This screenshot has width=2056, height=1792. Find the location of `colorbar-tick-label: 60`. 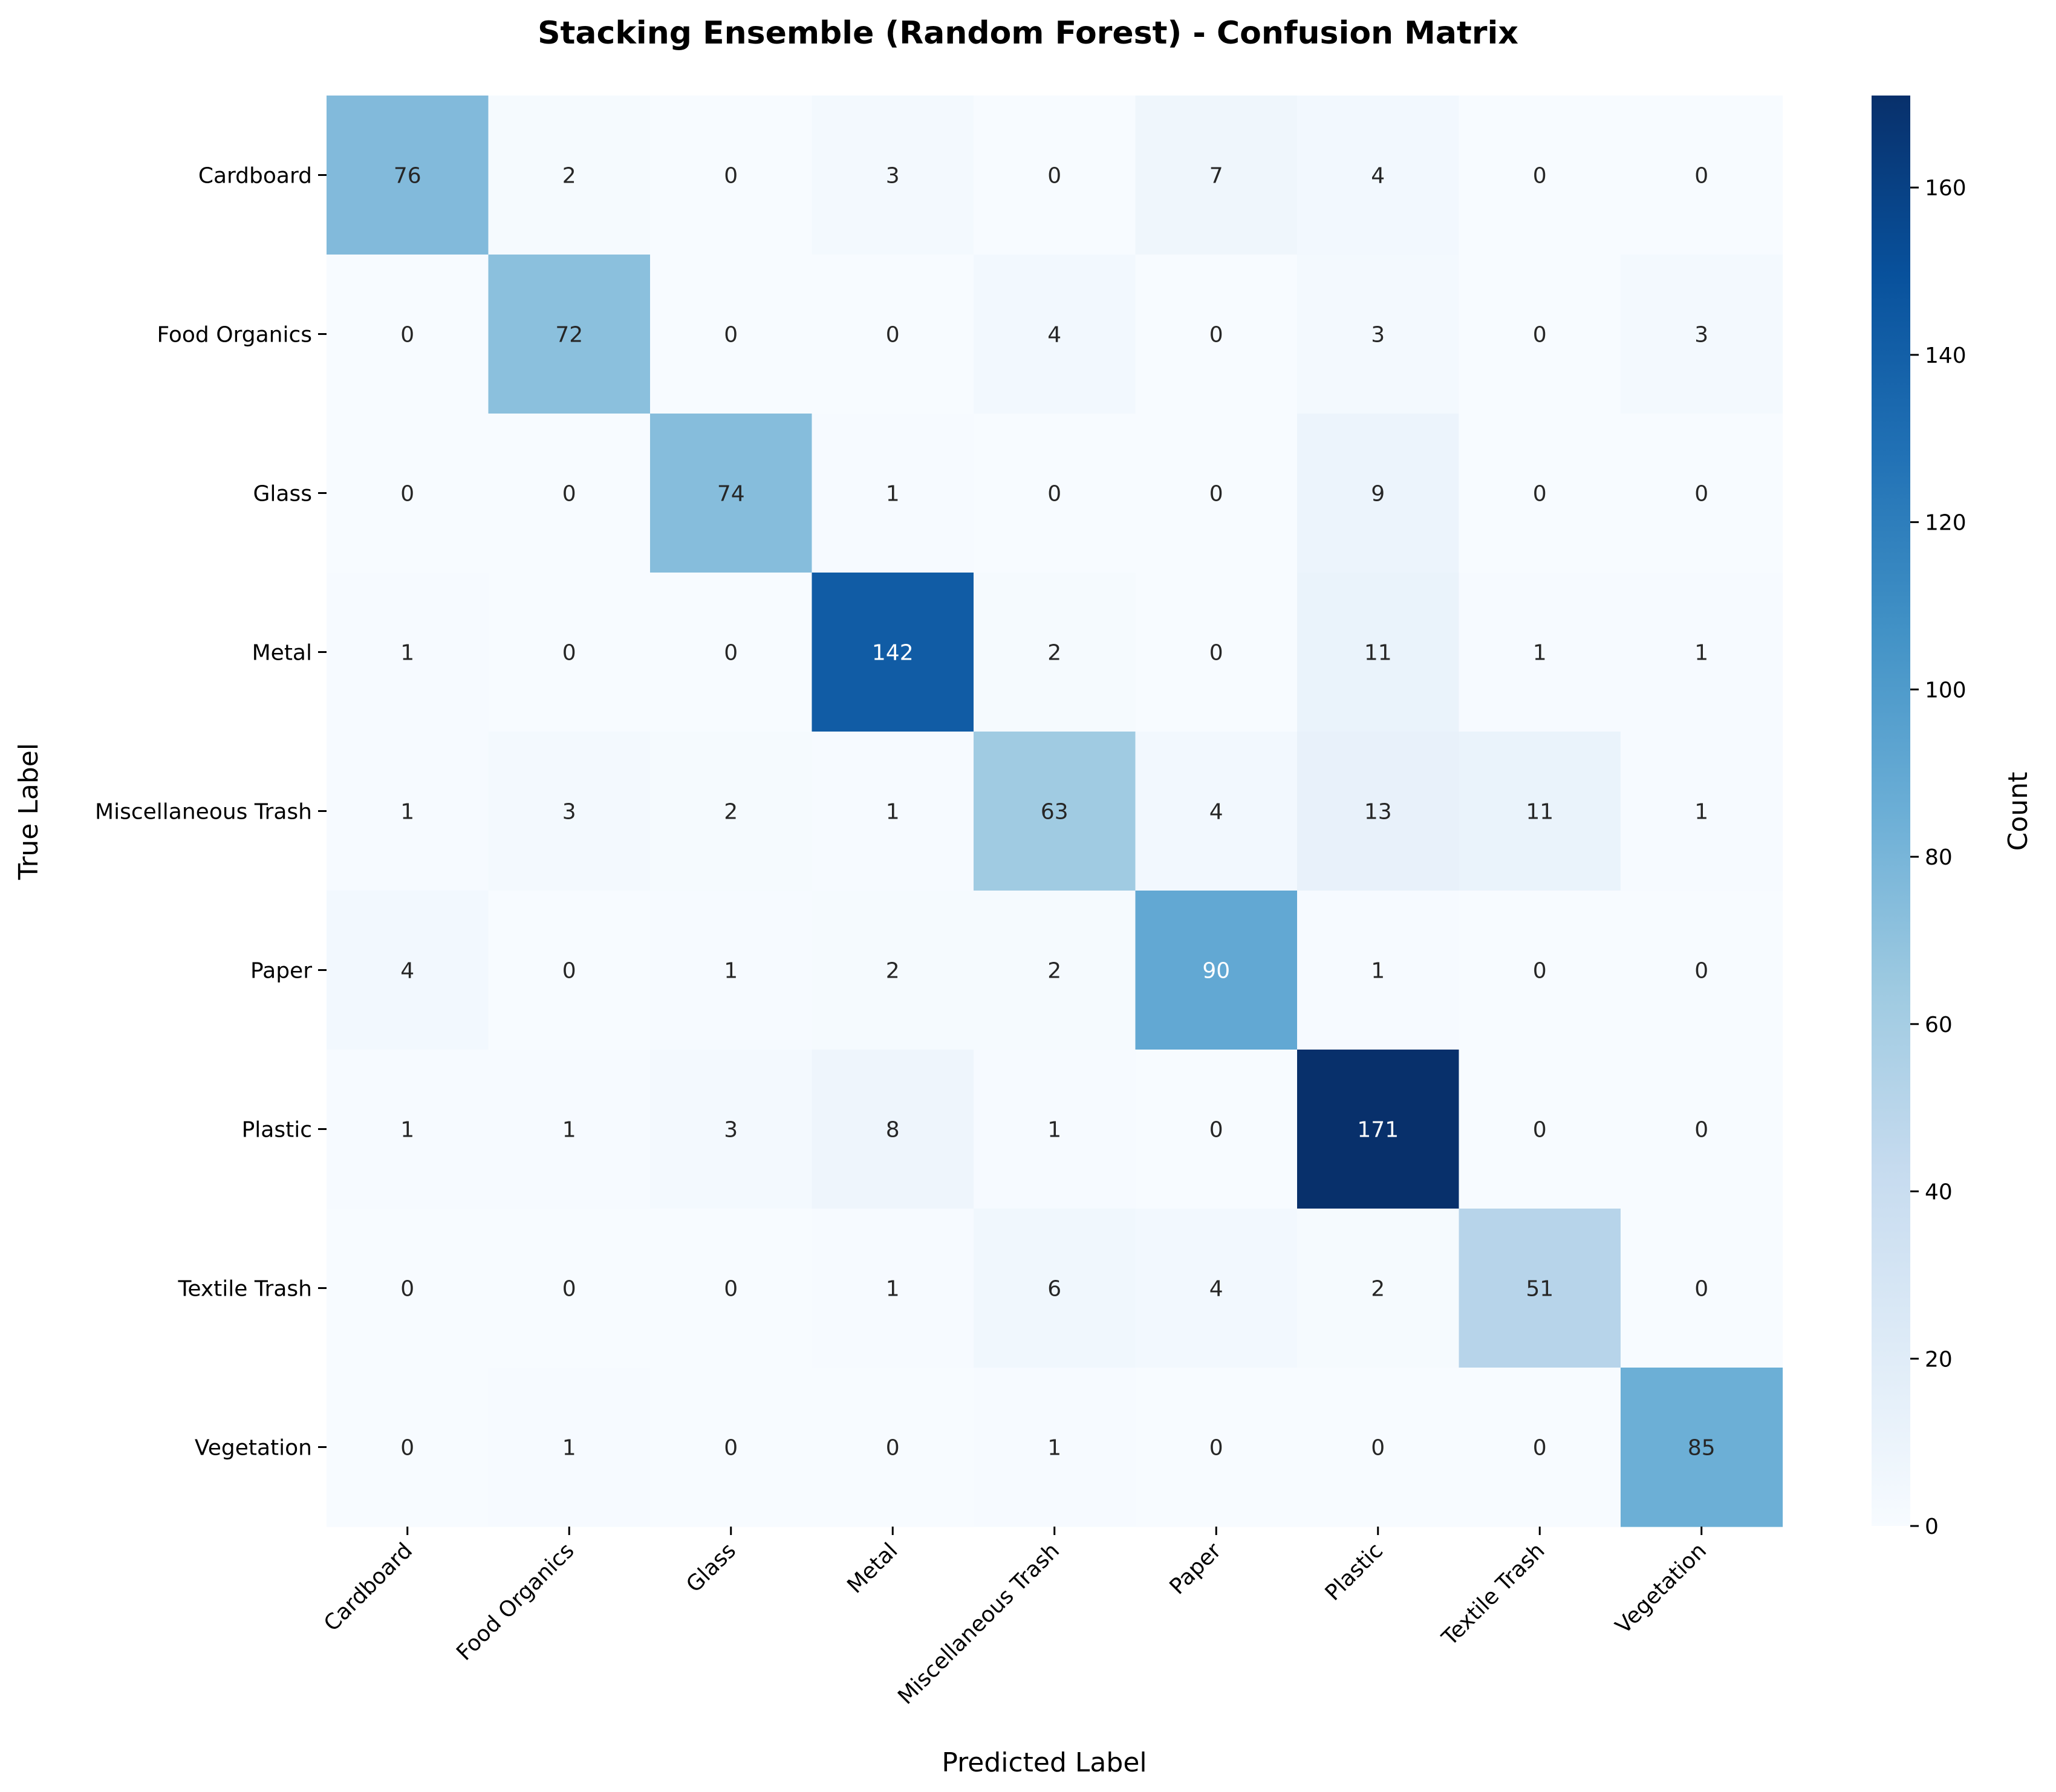

colorbar-tick-label: 60 is located at coordinates (1939, 1025).